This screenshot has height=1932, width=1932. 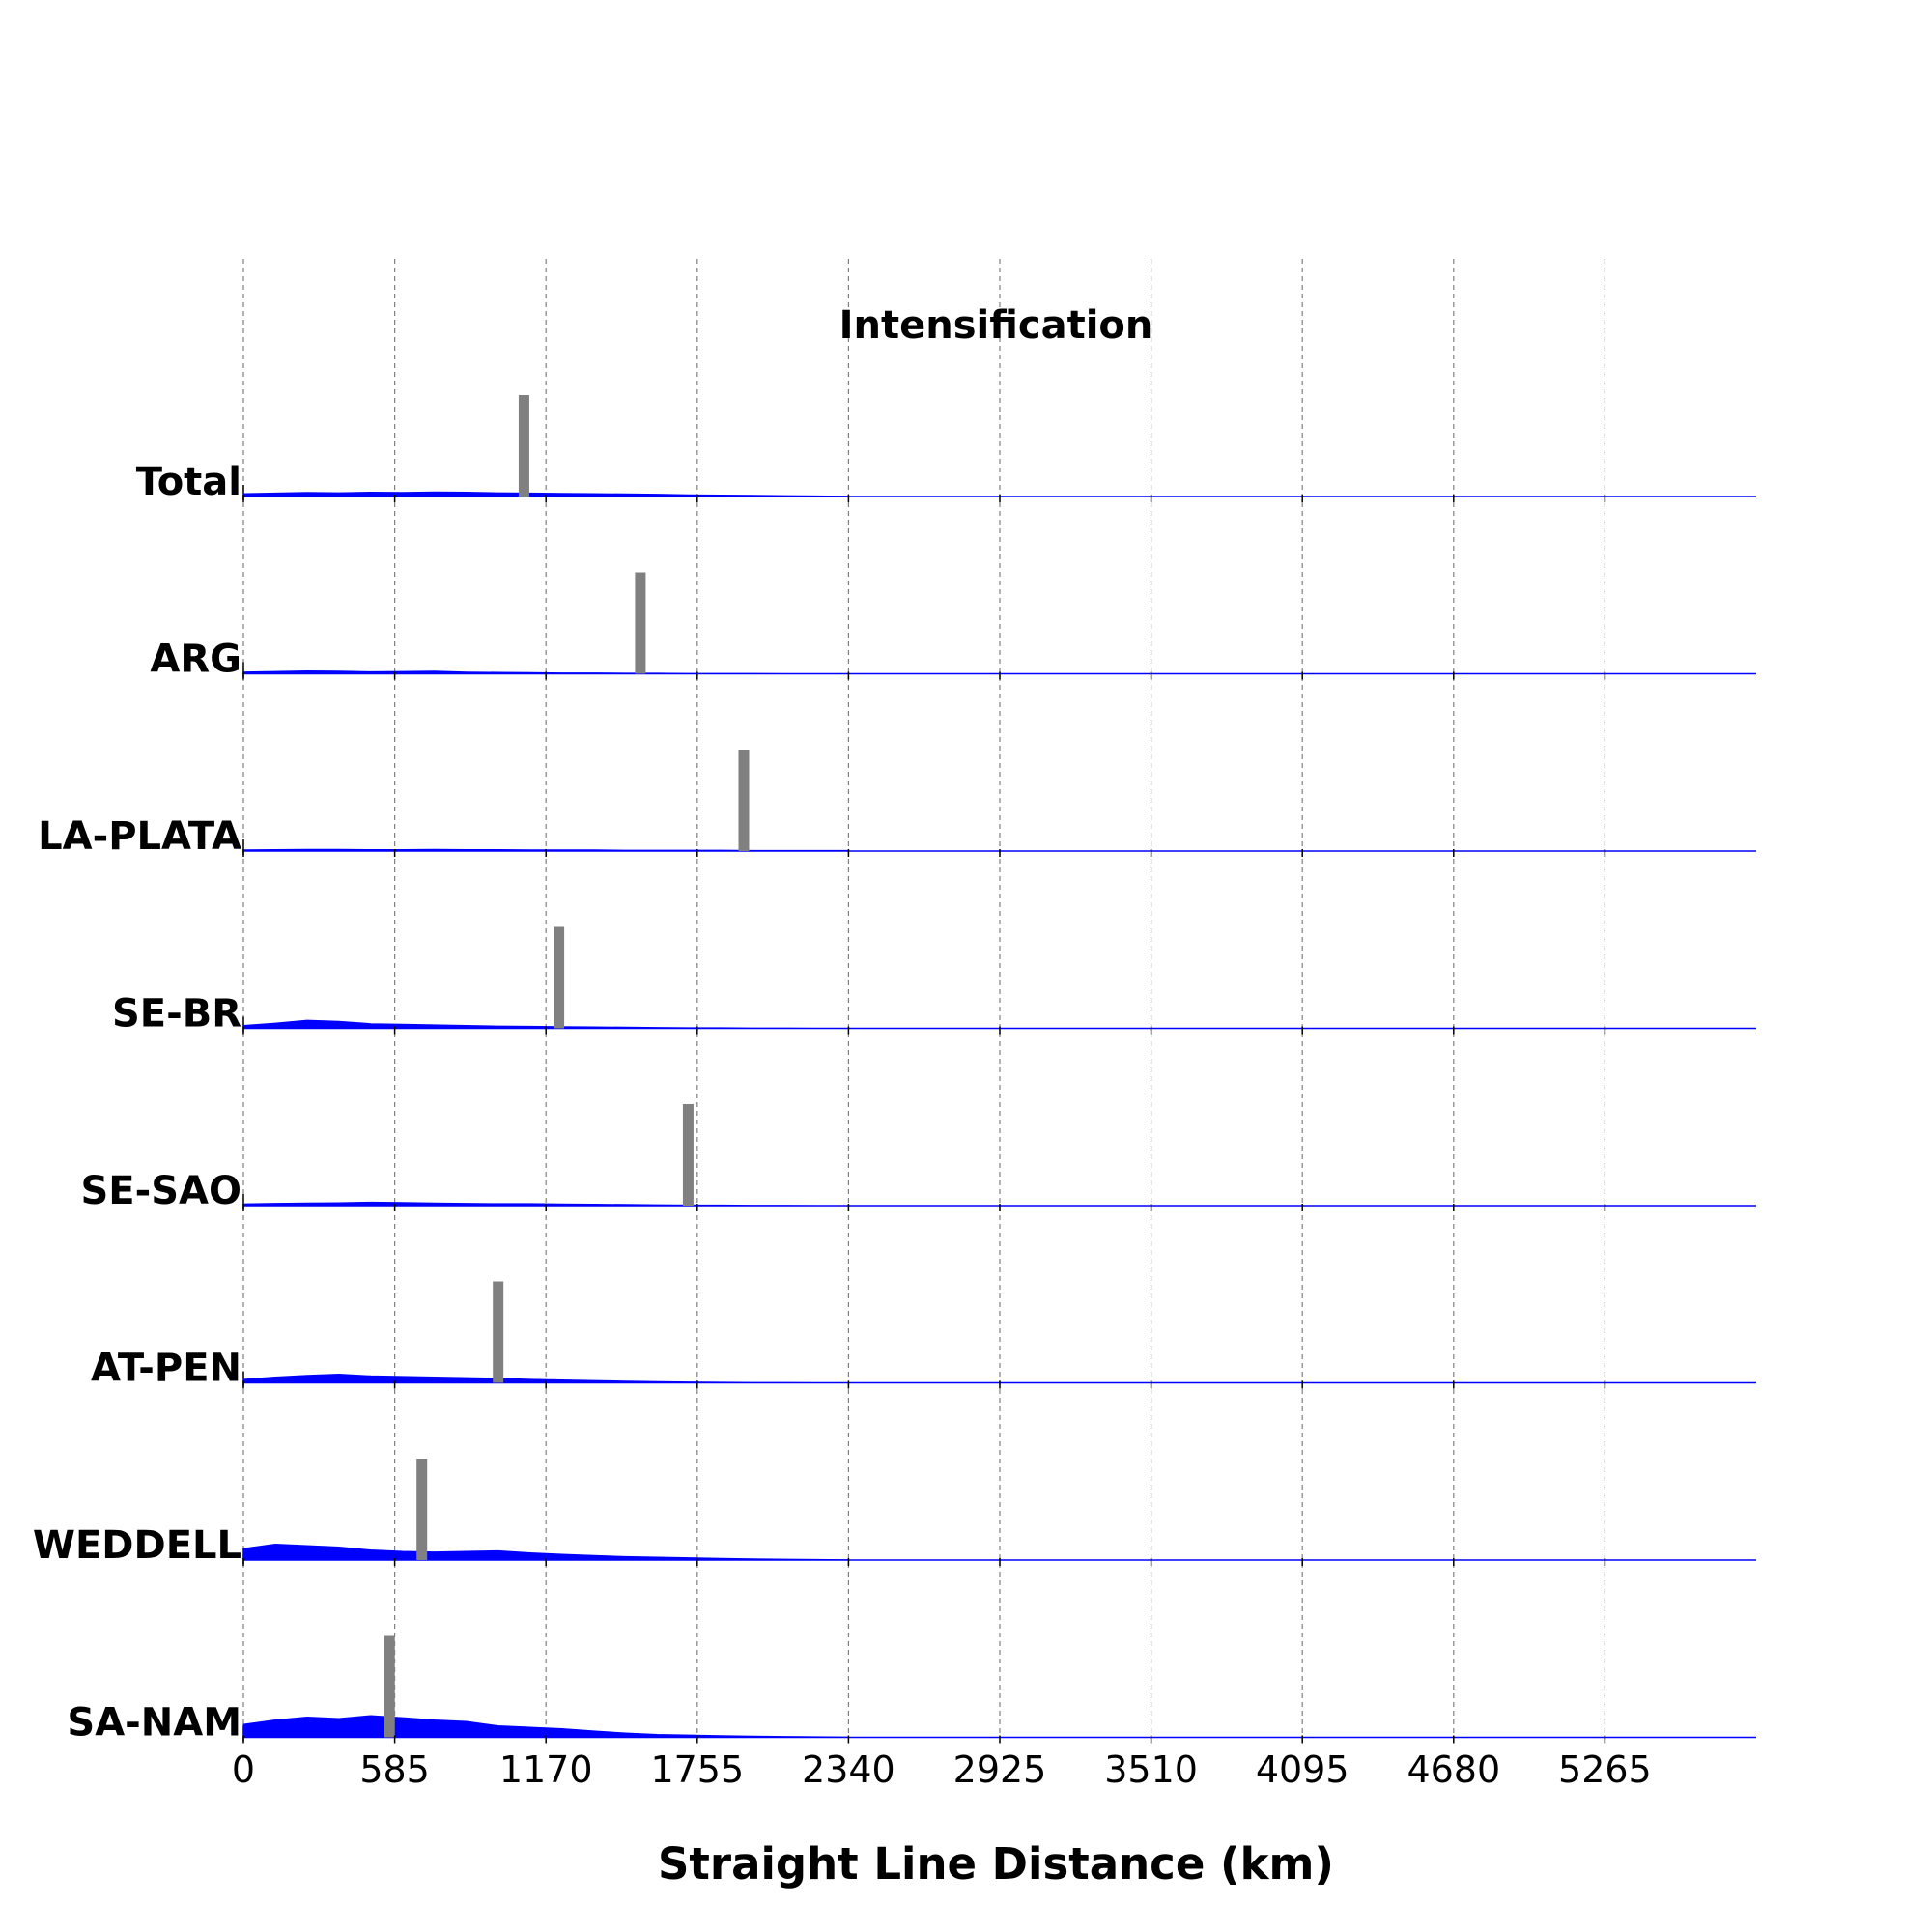 What do you see at coordinates (923, 1336) in the screenshot?
I see `row-at-pen: AT-PEN` at bounding box center [923, 1336].